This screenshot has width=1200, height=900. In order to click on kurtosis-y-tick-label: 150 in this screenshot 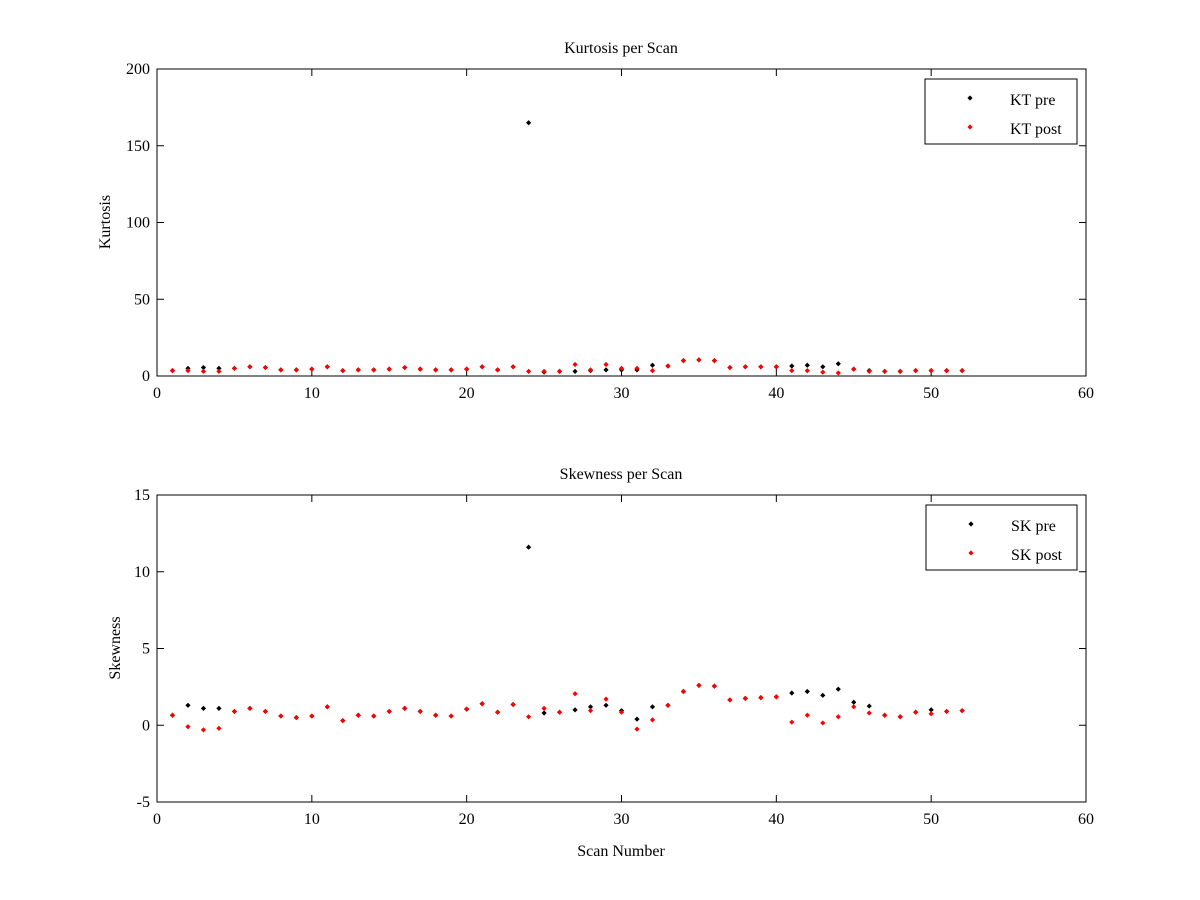, I will do `click(138, 146)`.